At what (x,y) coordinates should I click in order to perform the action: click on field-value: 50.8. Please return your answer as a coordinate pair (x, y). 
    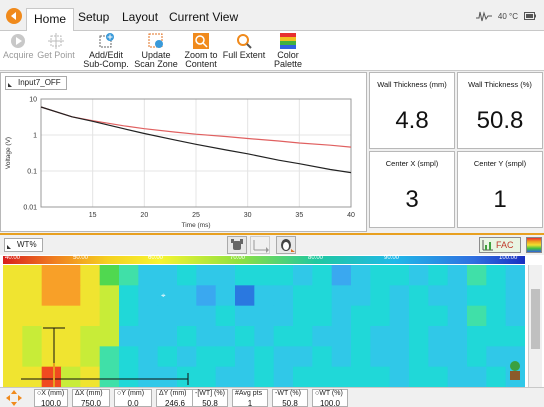
    Looking at the image, I should click on (290, 403).